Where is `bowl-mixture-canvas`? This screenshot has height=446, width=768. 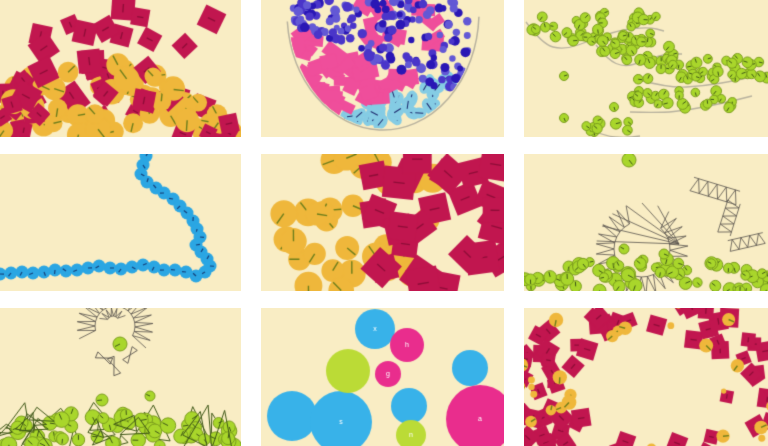 bowl-mixture-canvas is located at coordinates (382, 68).